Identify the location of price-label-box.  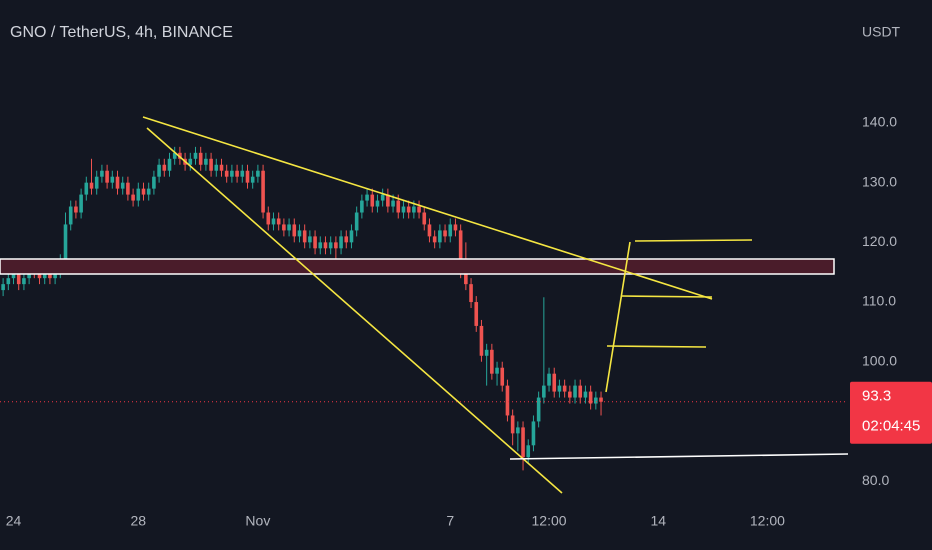
(891, 412).